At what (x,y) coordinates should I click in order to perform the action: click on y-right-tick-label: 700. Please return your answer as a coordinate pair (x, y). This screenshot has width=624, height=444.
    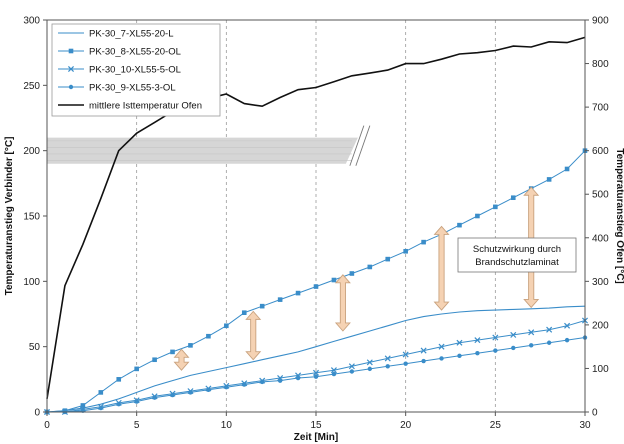
    Looking at the image, I should click on (600, 108).